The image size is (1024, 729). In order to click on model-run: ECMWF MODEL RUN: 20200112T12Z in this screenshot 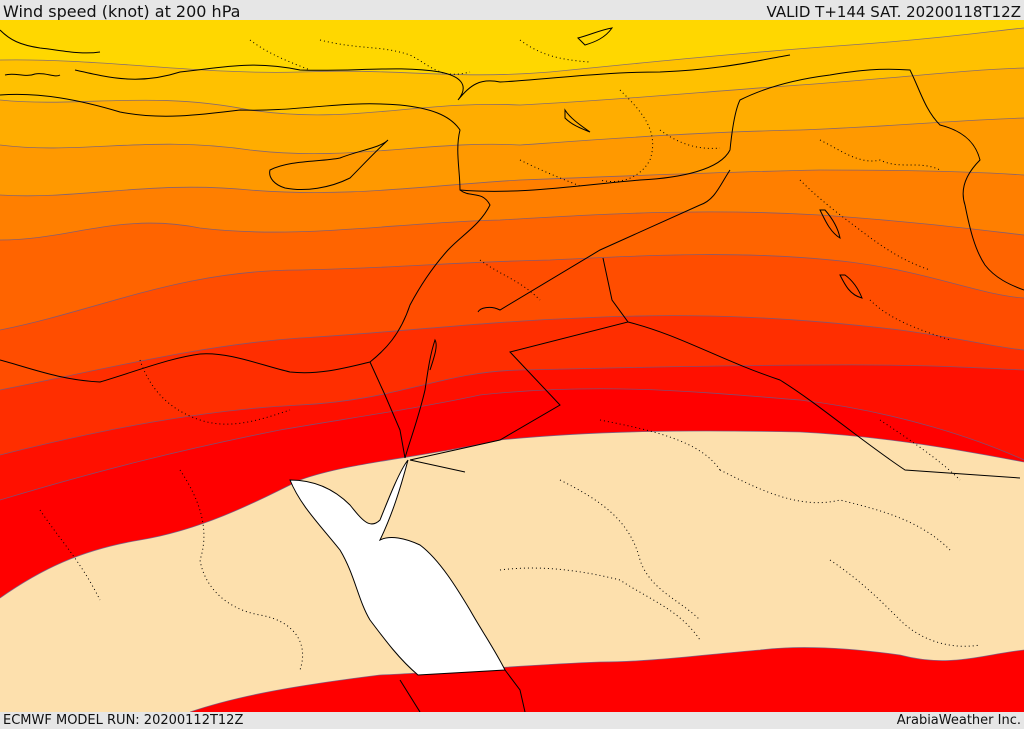, I will do `click(123, 720)`.